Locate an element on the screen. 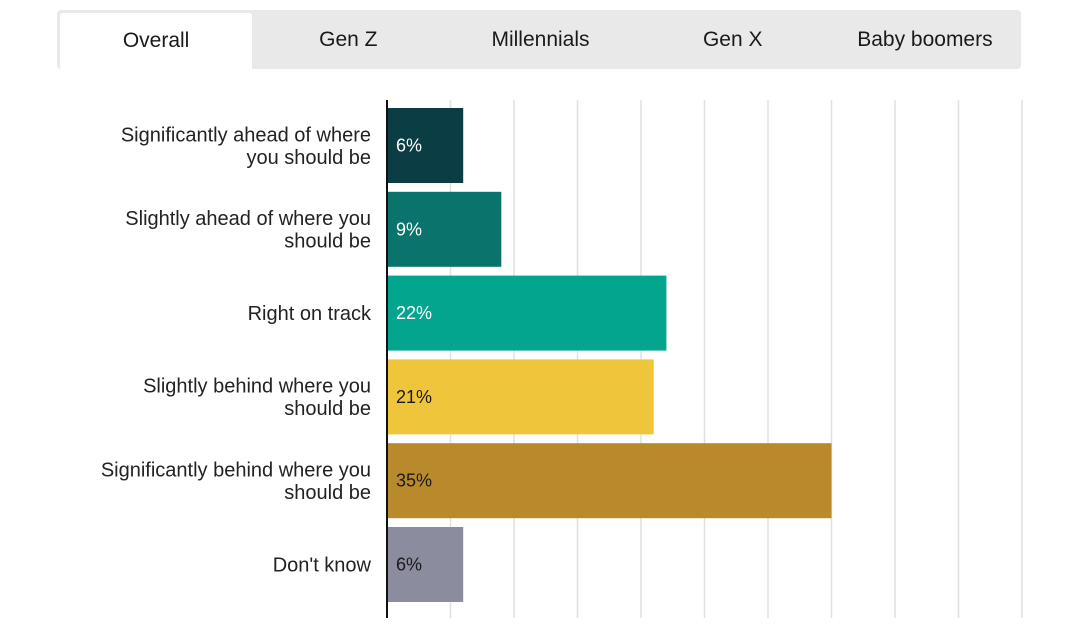 This screenshot has width=1080, height=637. tab-gen-z: Gen Z is located at coordinates (348, 39).